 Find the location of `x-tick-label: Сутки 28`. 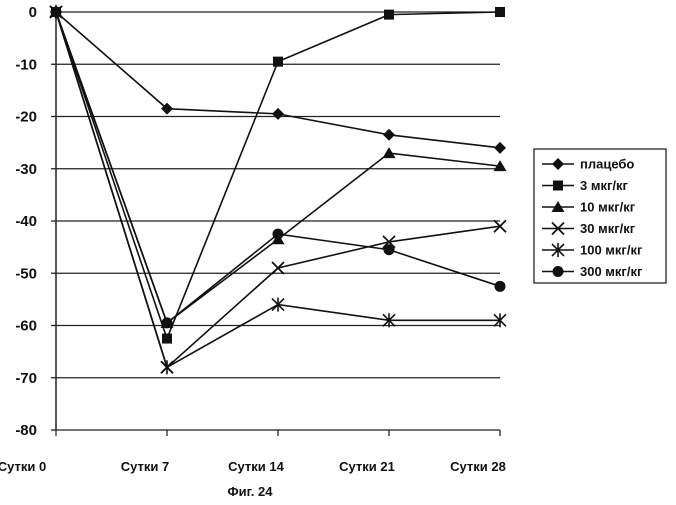

x-tick-label: Сутки 28 is located at coordinates (478, 466).